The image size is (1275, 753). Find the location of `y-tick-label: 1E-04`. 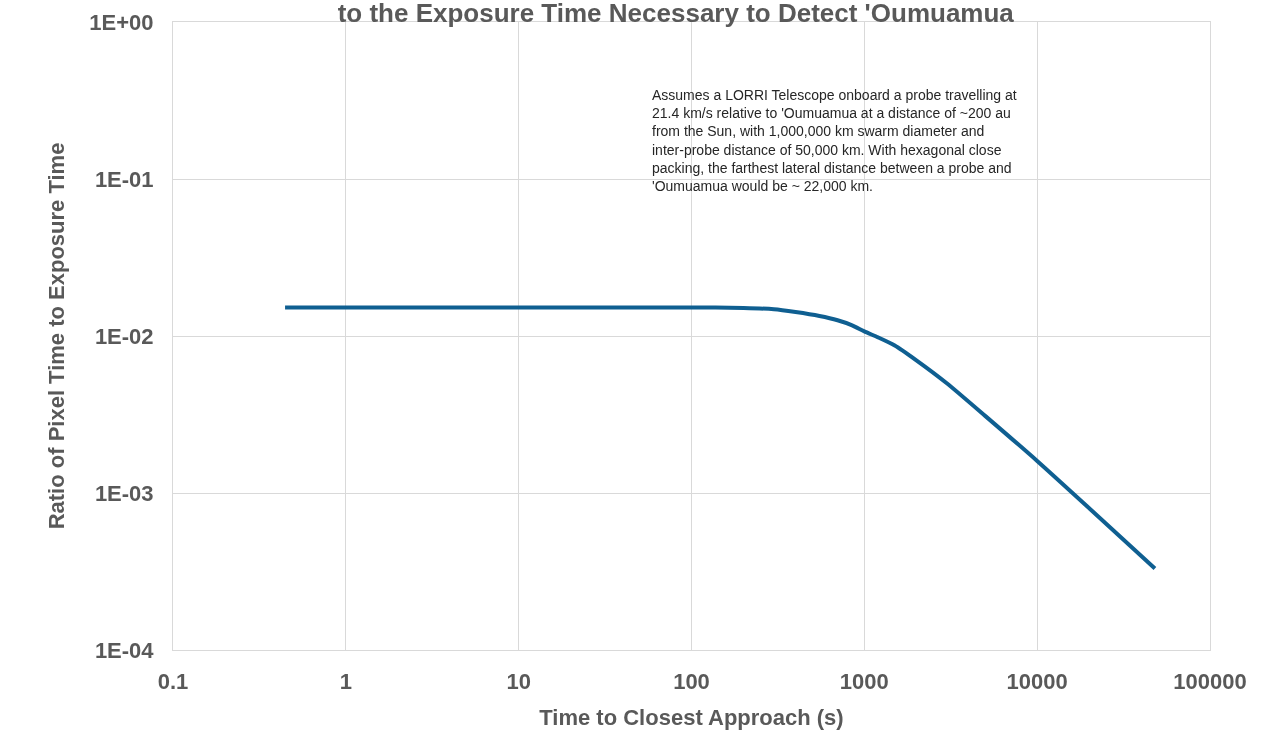

y-tick-label: 1E-04 is located at coordinates (124, 650).